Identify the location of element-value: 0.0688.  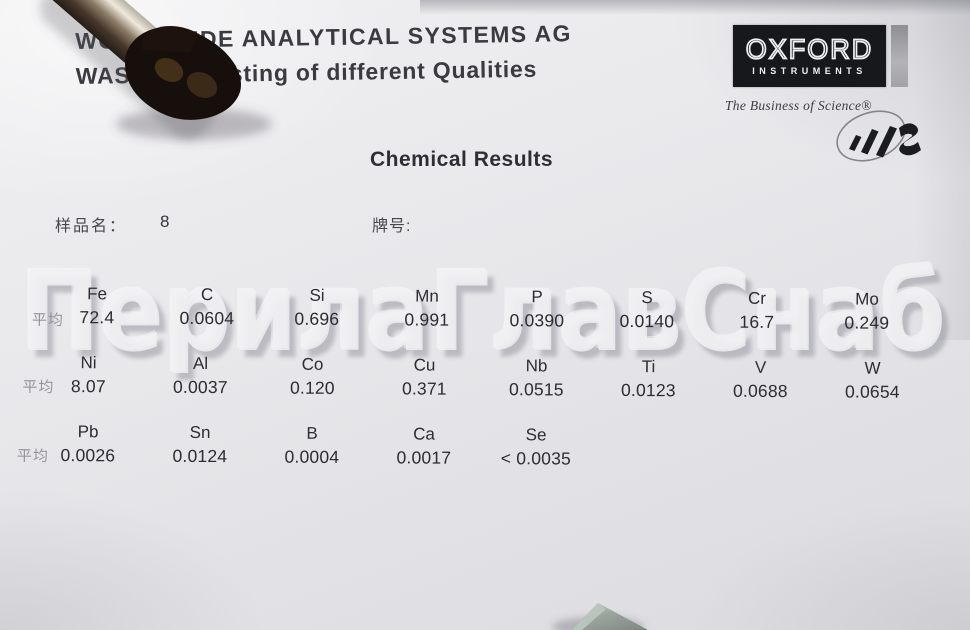
(760, 391).